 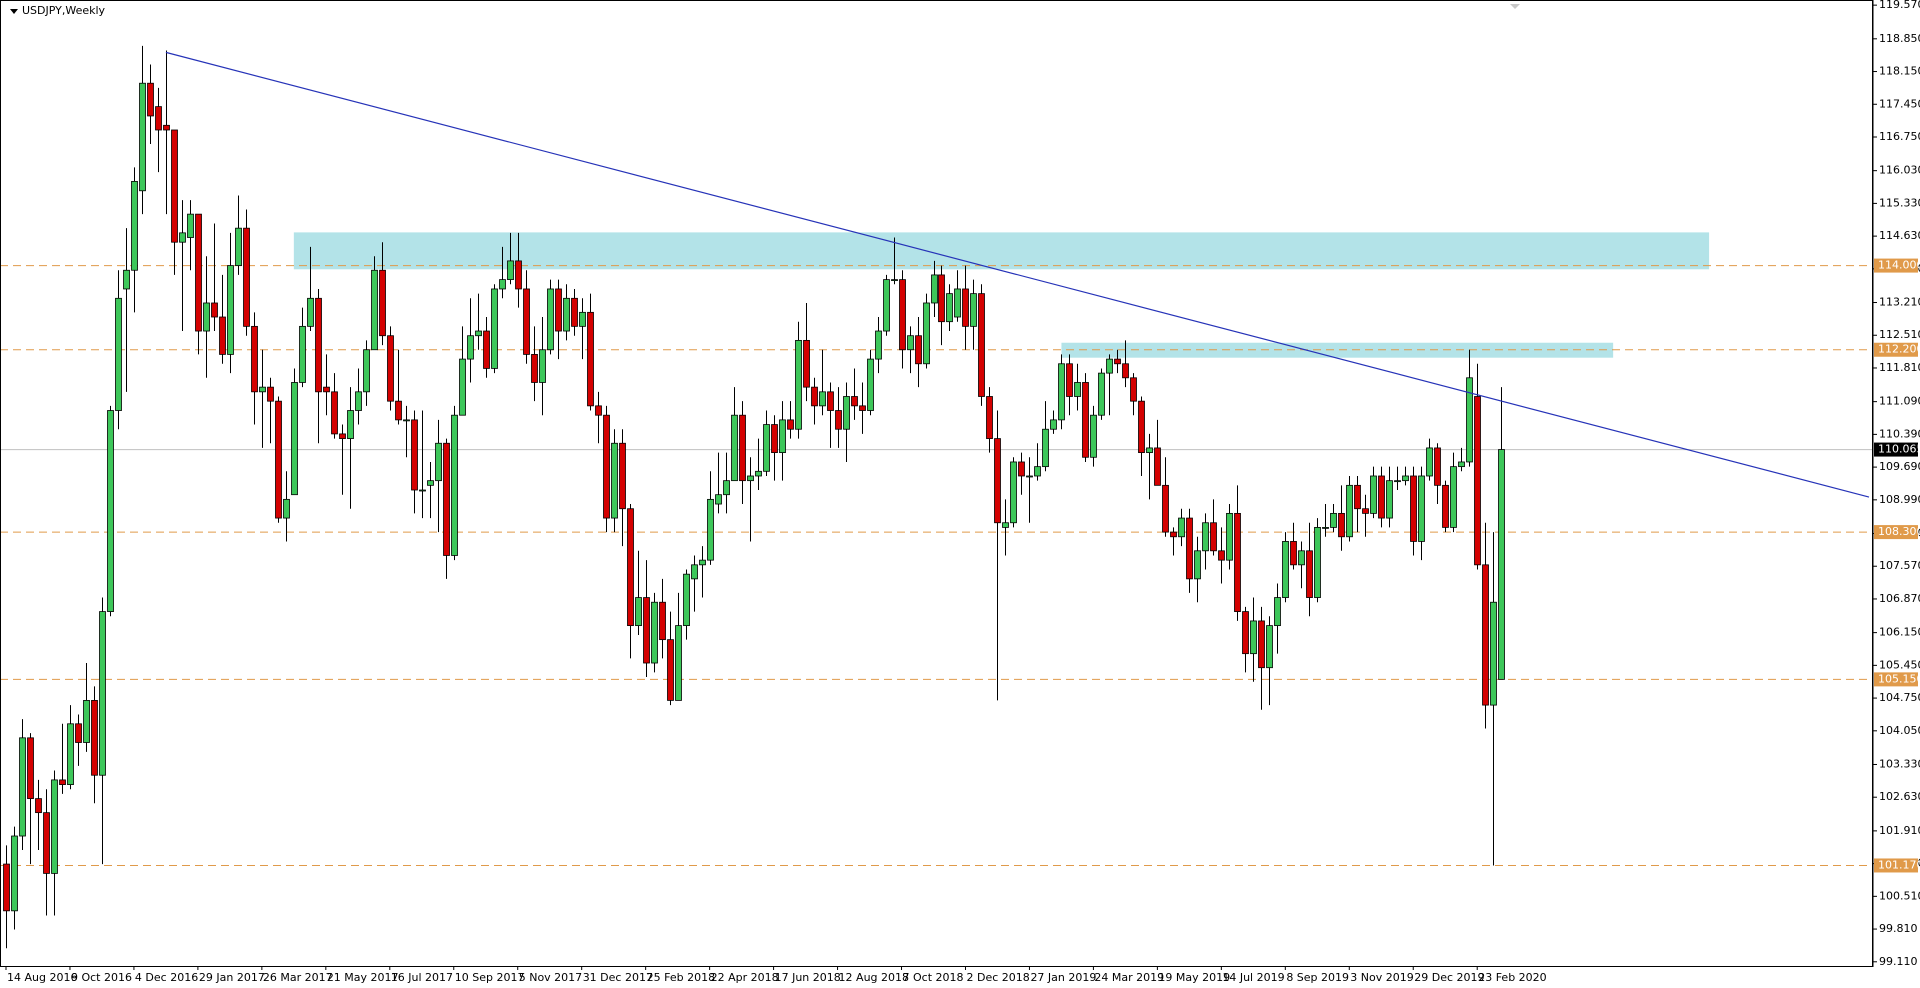 What do you see at coordinates (422, 977) in the screenshot?
I see `x-tick-label: 16 Jul 2017` at bounding box center [422, 977].